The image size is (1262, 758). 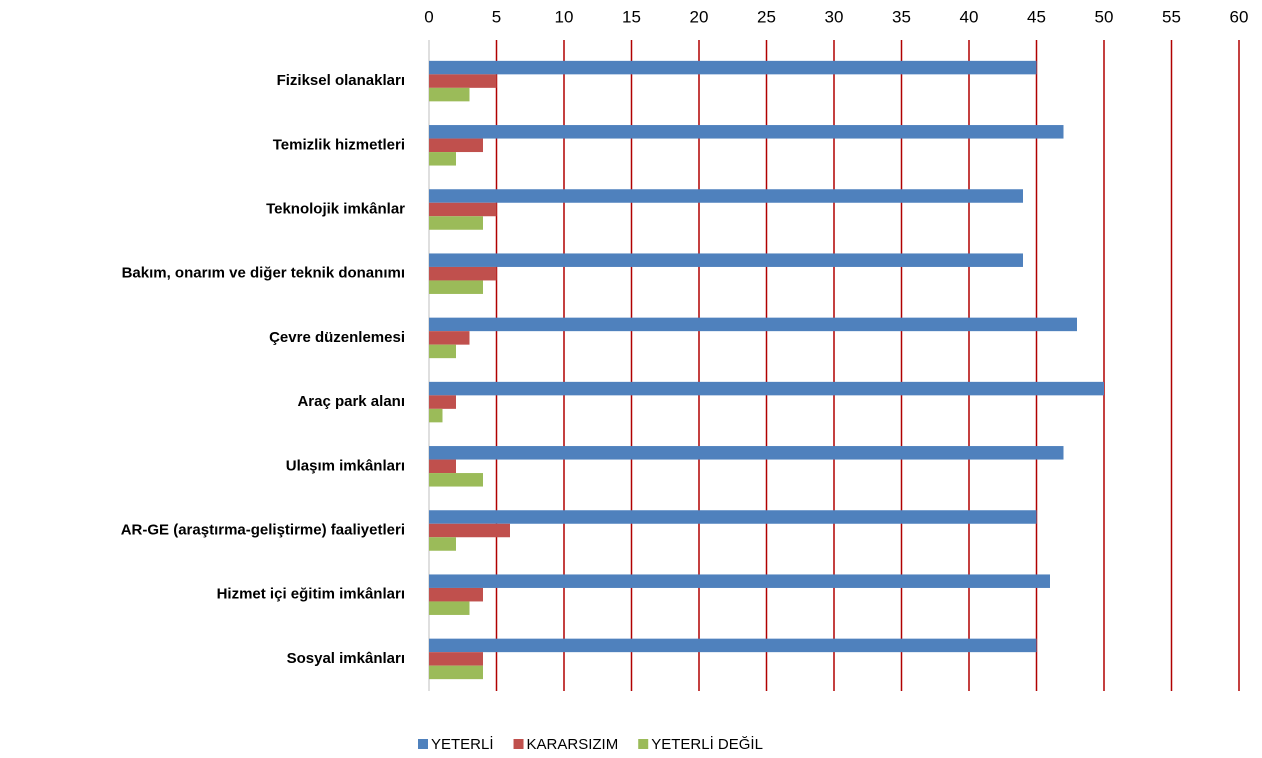 I want to click on x-tick-label: 45, so click(x=1036, y=16).